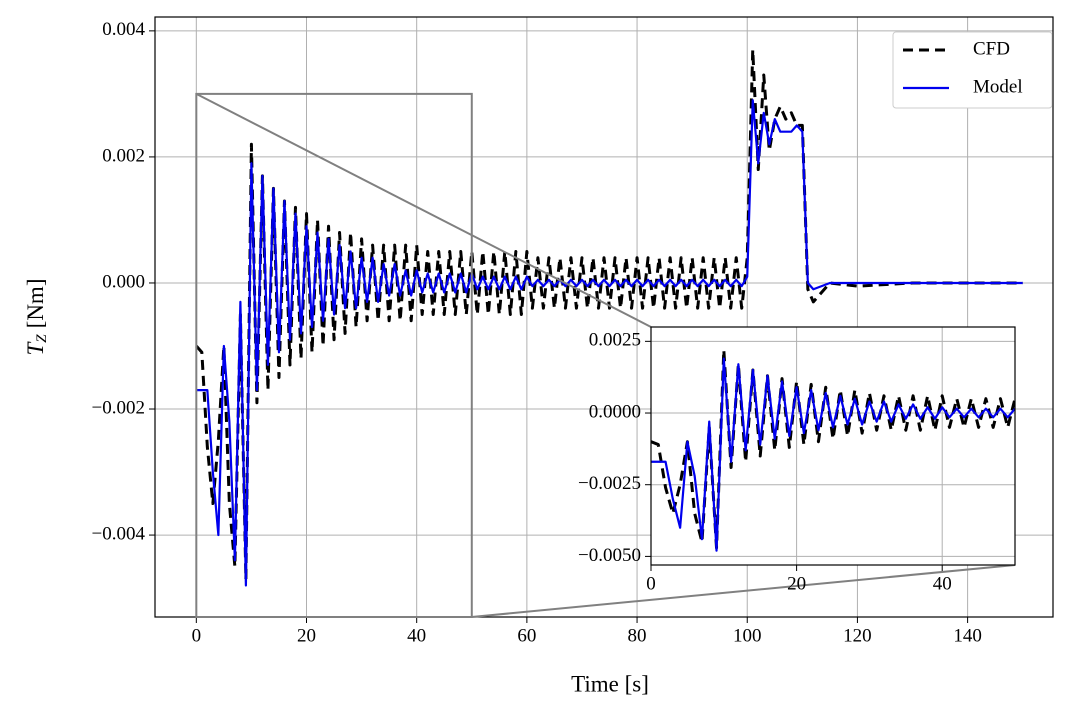 The height and width of the screenshot is (717, 1085). I want to click on legend-label: Model, so click(998, 86).